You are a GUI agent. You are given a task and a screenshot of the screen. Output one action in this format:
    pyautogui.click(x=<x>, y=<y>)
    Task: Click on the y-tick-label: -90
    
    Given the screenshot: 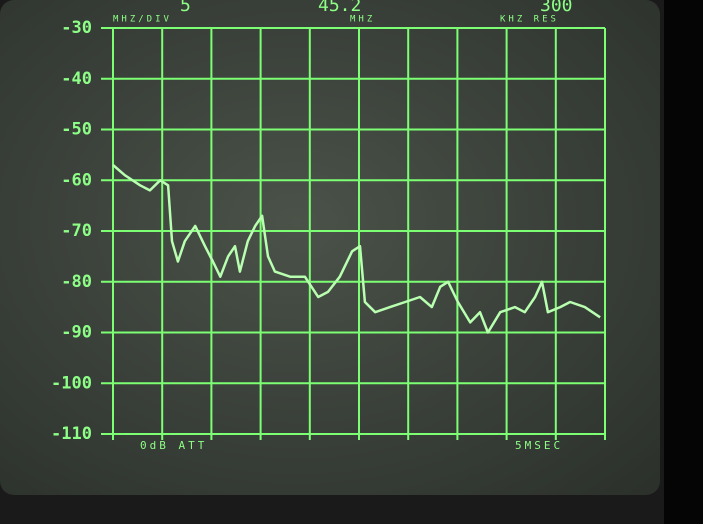 What is the action you would take?
    pyautogui.click(x=76, y=333)
    